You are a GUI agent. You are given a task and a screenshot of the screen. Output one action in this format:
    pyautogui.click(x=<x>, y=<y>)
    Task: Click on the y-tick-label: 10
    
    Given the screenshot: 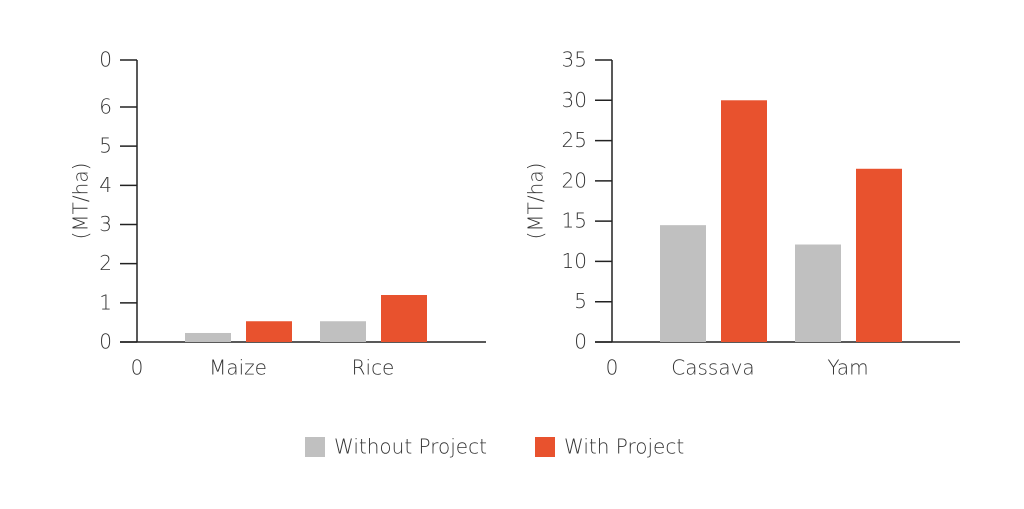 What is the action you would take?
    pyautogui.click(x=574, y=261)
    